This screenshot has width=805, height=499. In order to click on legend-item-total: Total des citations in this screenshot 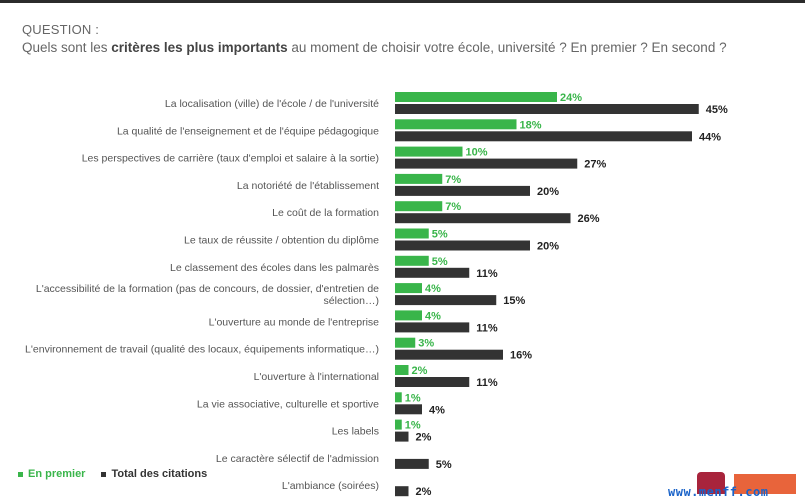, I will do `click(154, 474)`.